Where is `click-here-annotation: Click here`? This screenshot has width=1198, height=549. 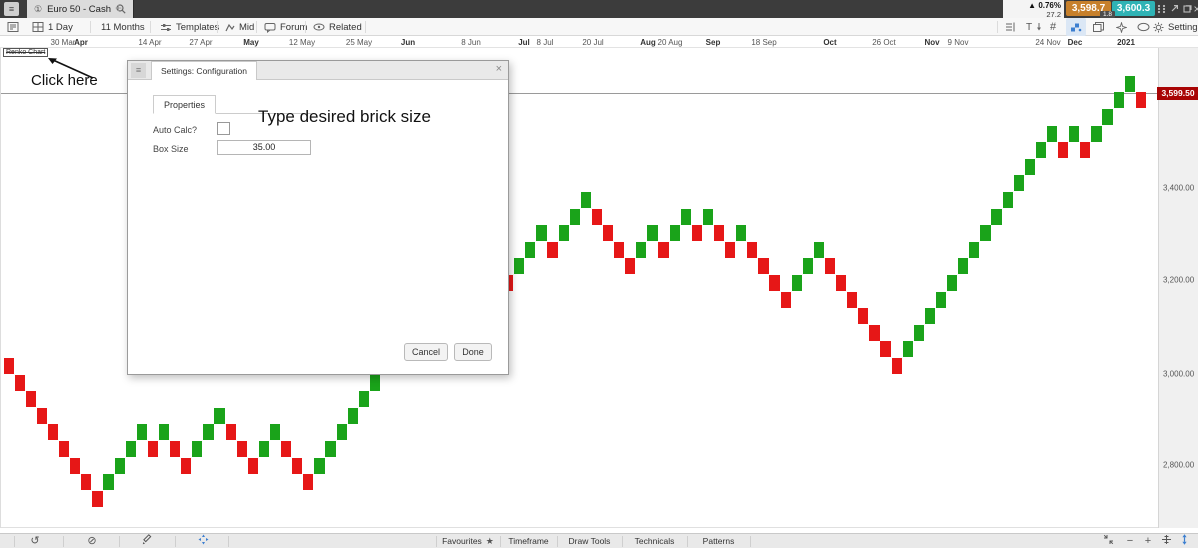 click-here-annotation: Click here is located at coordinates (64, 80).